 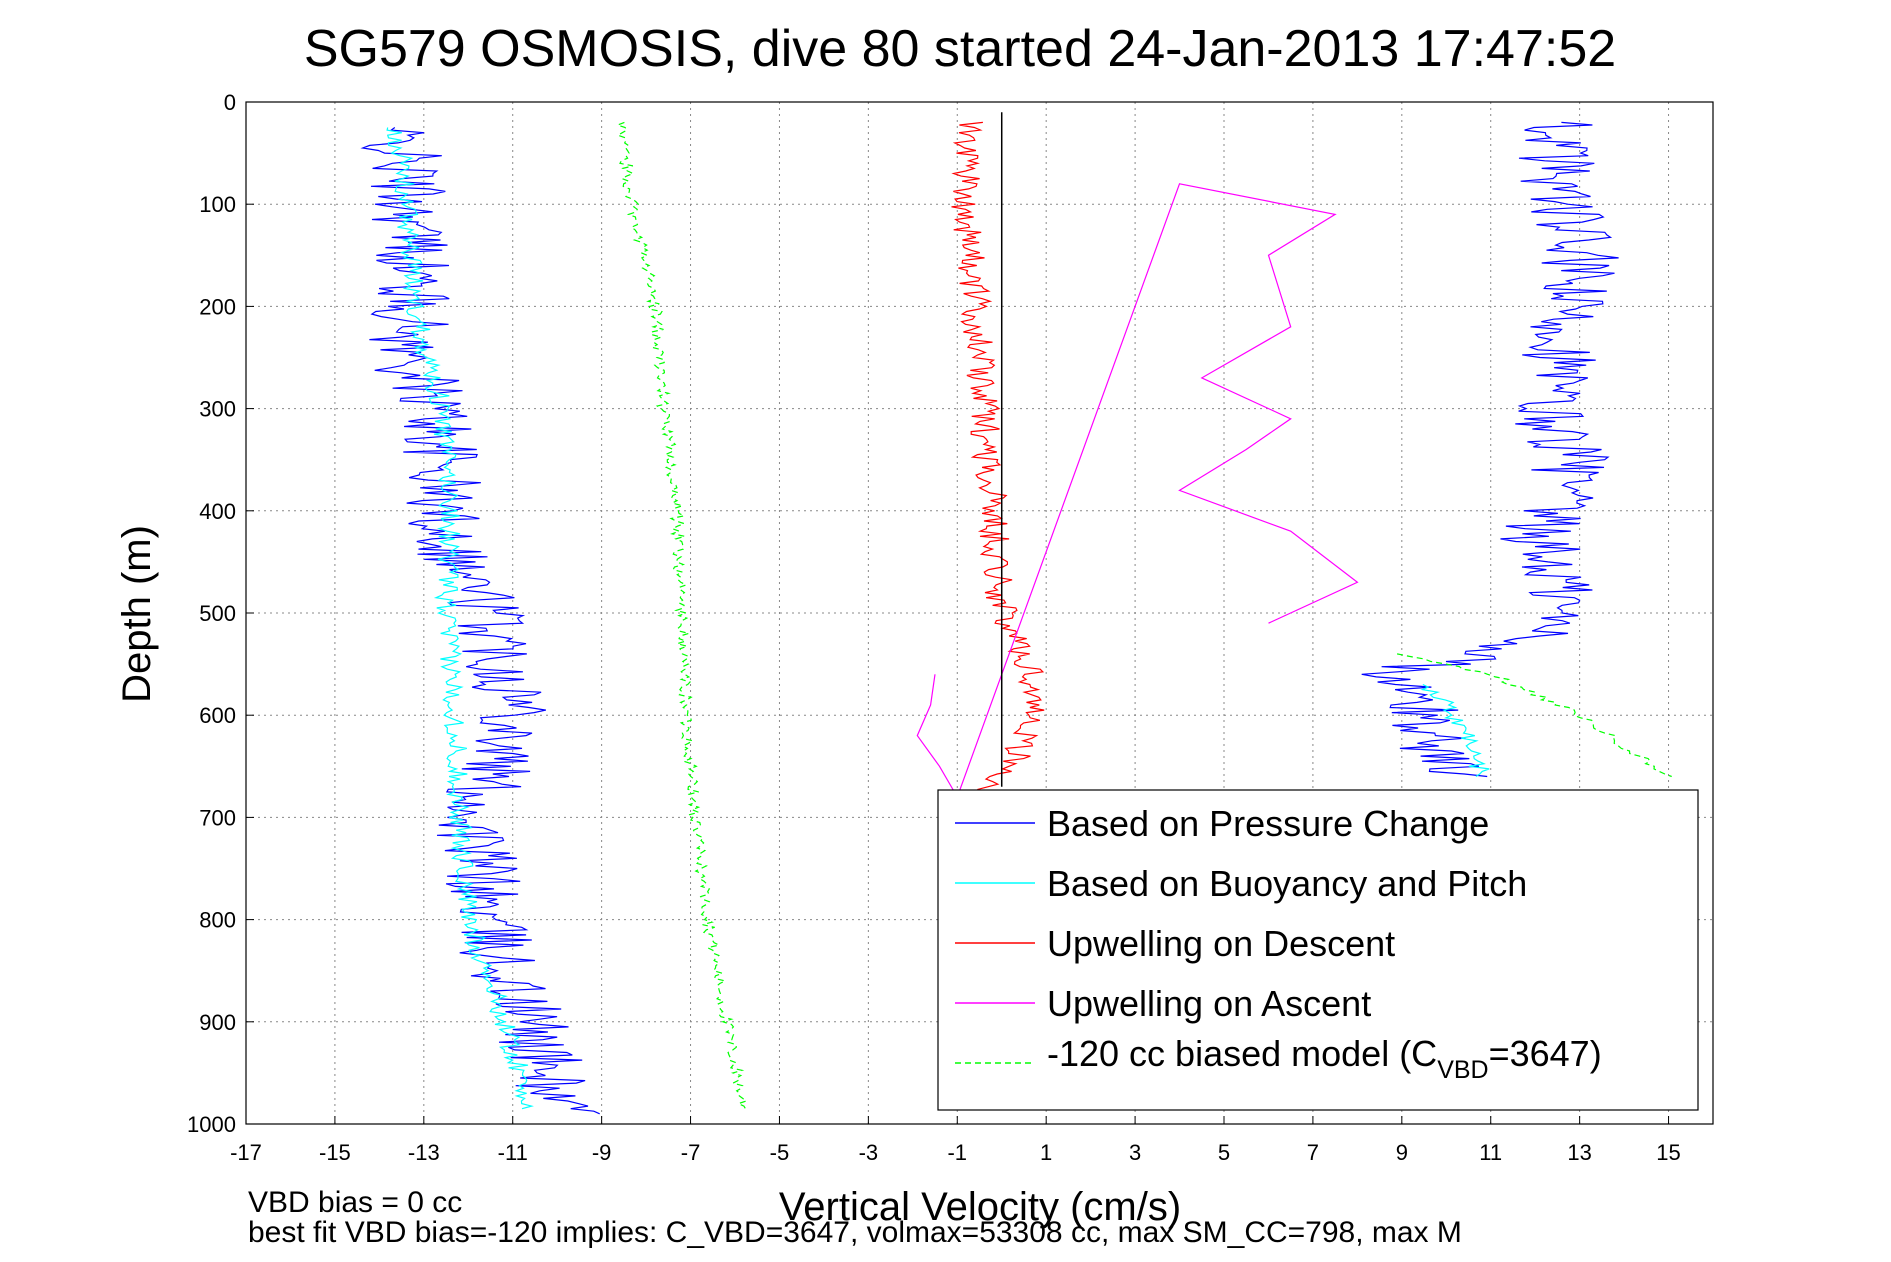 What do you see at coordinates (217, 715) in the screenshot?
I see `y-tick-label: 600` at bounding box center [217, 715].